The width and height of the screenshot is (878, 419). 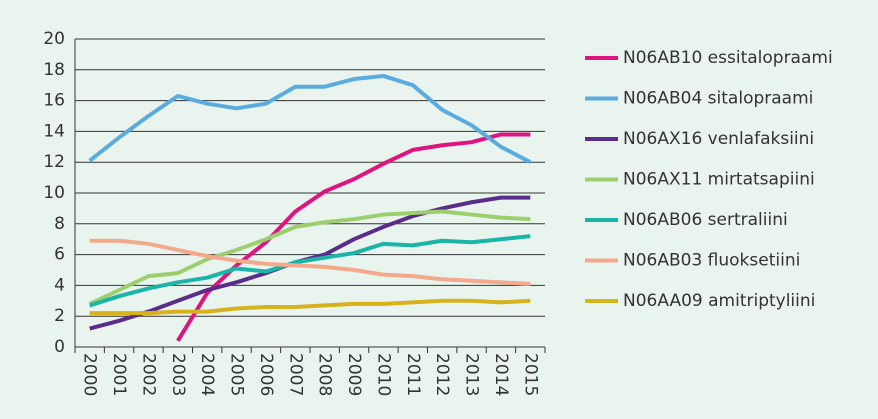 What do you see at coordinates (59, 347) in the screenshot?
I see `y-tick-label: 0` at bounding box center [59, 347].